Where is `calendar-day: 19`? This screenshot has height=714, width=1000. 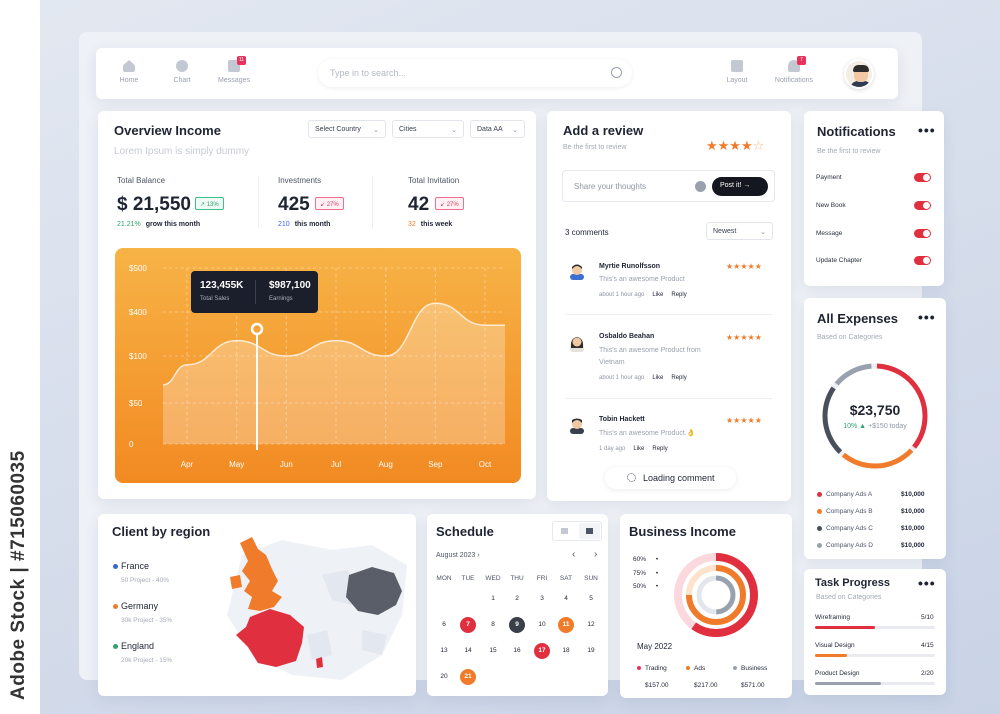
calendar-day: 19 is located at coordinates (591, 650).